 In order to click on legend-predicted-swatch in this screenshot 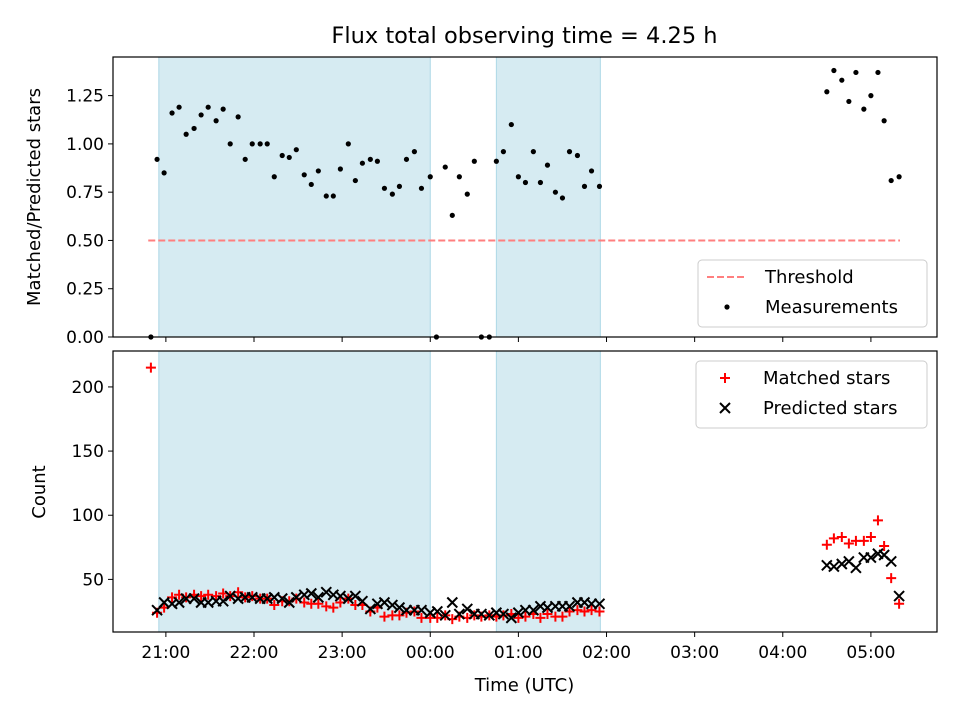, I will do `click(725, 408)`.